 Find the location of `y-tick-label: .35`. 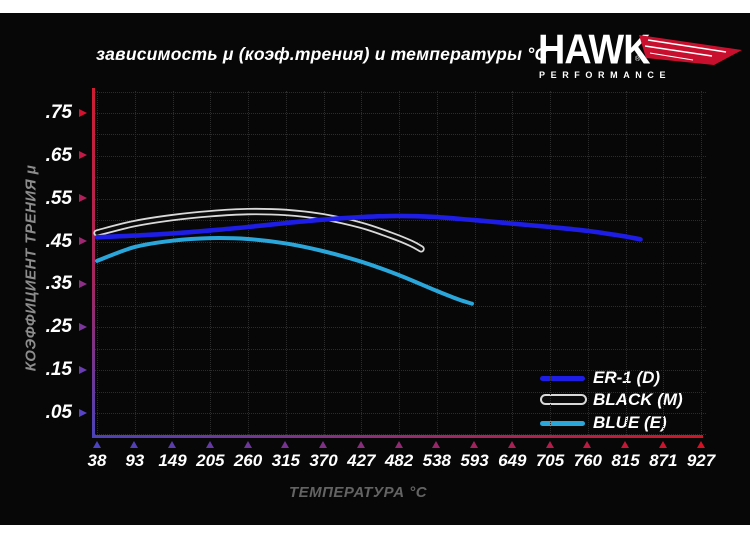

y-tick-label: .35 is located at coordinates (58, 284).